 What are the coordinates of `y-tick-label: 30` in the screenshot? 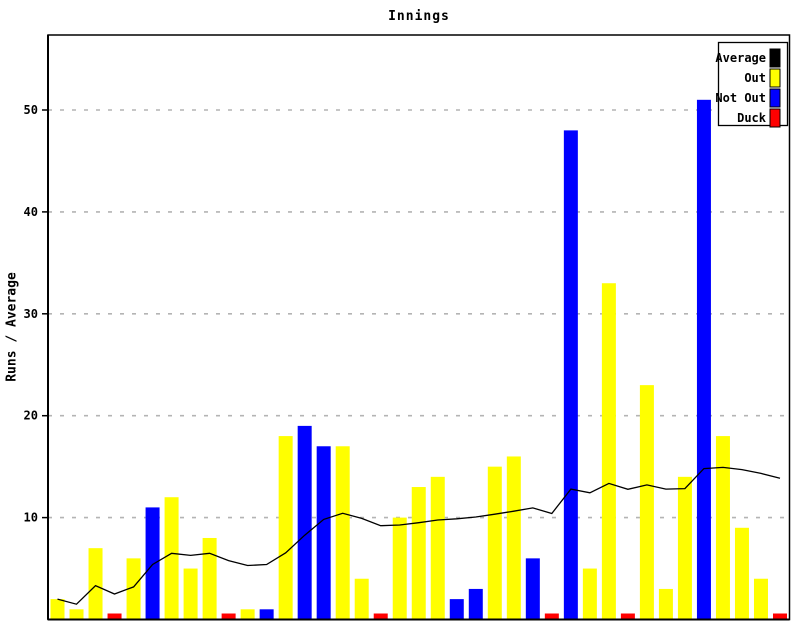 It's located at (31, 314).